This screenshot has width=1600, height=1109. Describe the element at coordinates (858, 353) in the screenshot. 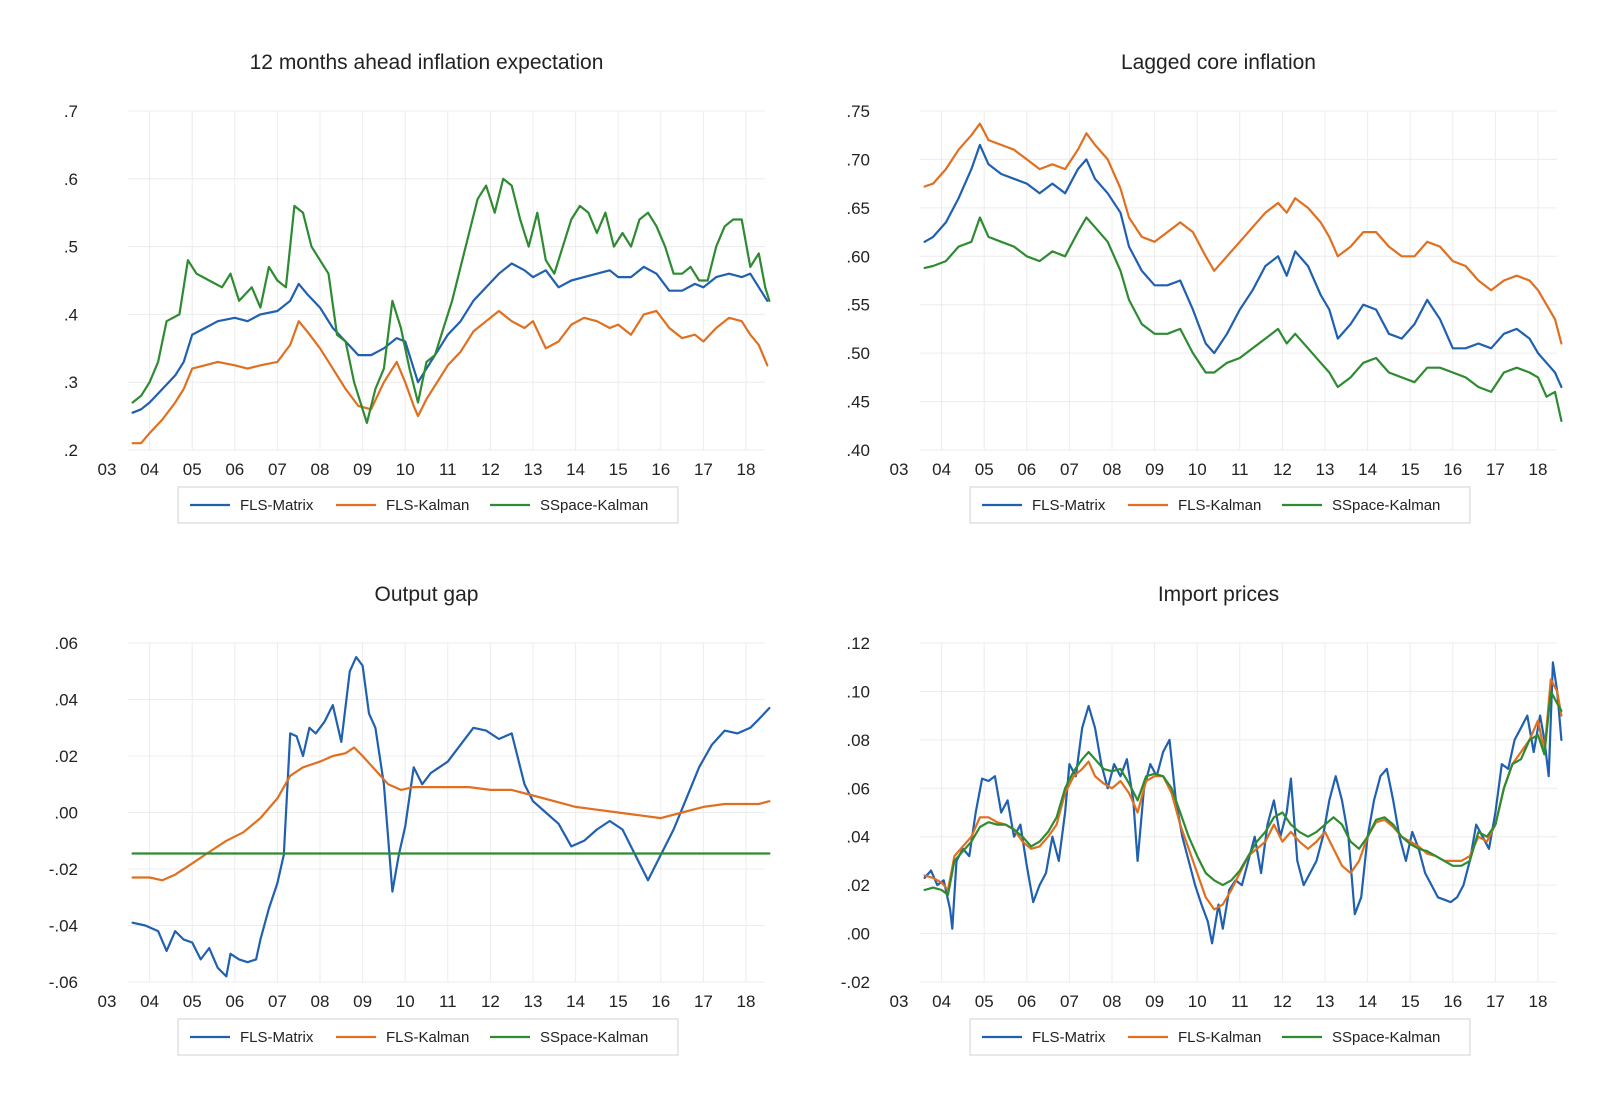

I see `y-tick-label: .50` at that location.